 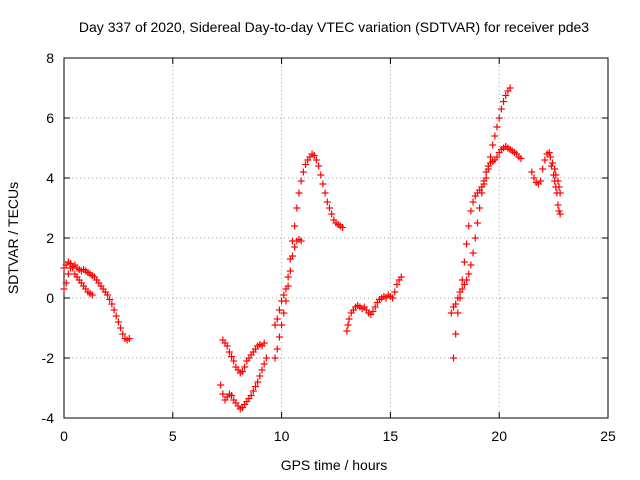 What do you see at coordinates (50, 58) in the screenshot?
I see `y-tick-label: 8` at bounding box center [50, 58].